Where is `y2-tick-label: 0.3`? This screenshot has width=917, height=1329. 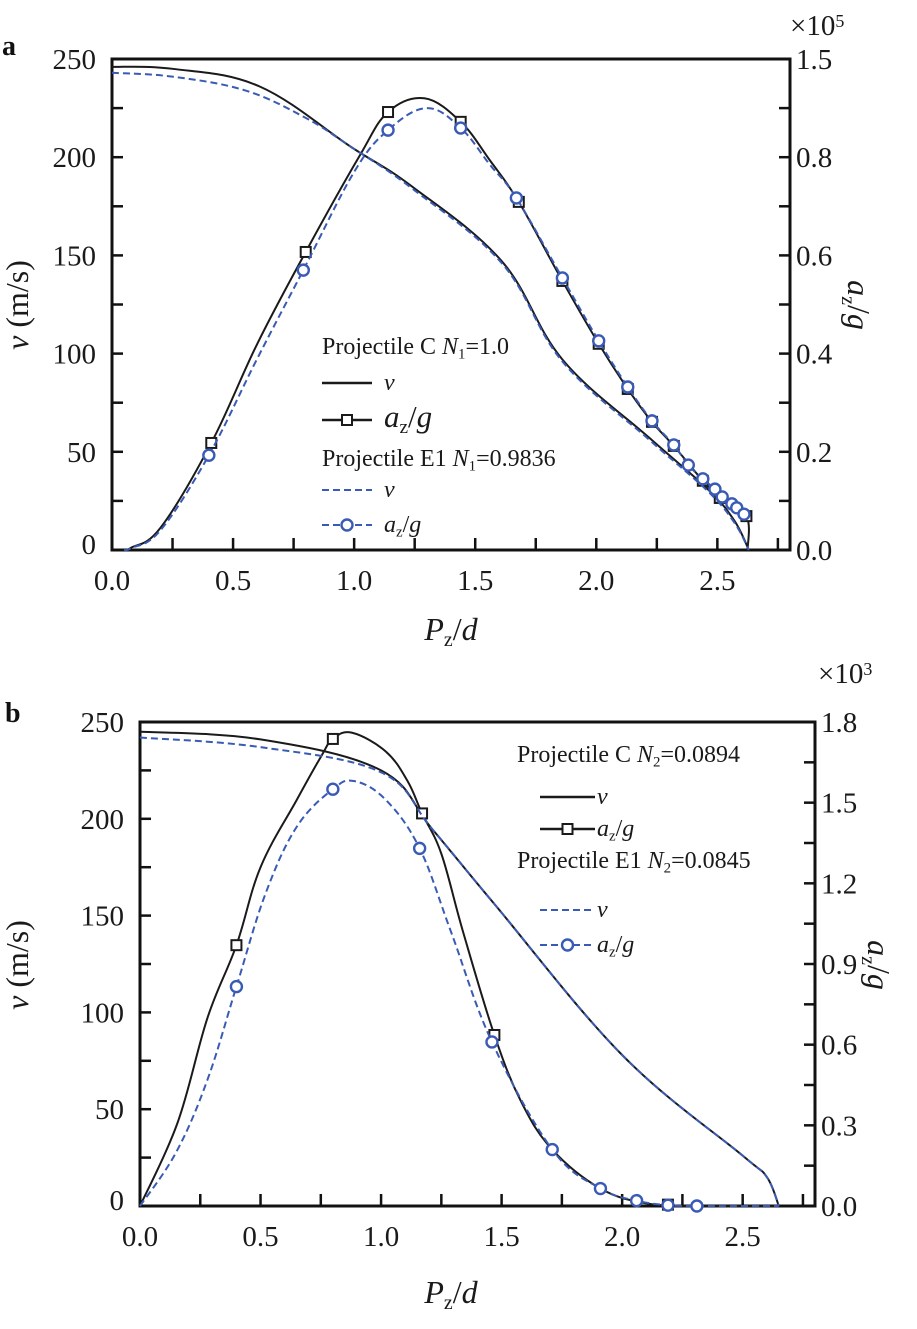 y2-tick-label: 0.3 is located at coordinates (839, 1126).